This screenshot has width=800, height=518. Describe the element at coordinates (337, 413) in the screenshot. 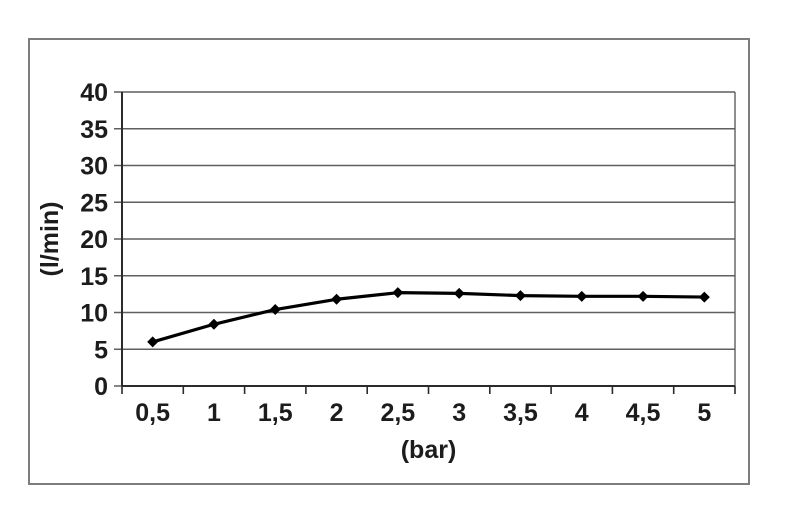

I see `x-tick-label-3: 2` at that location.